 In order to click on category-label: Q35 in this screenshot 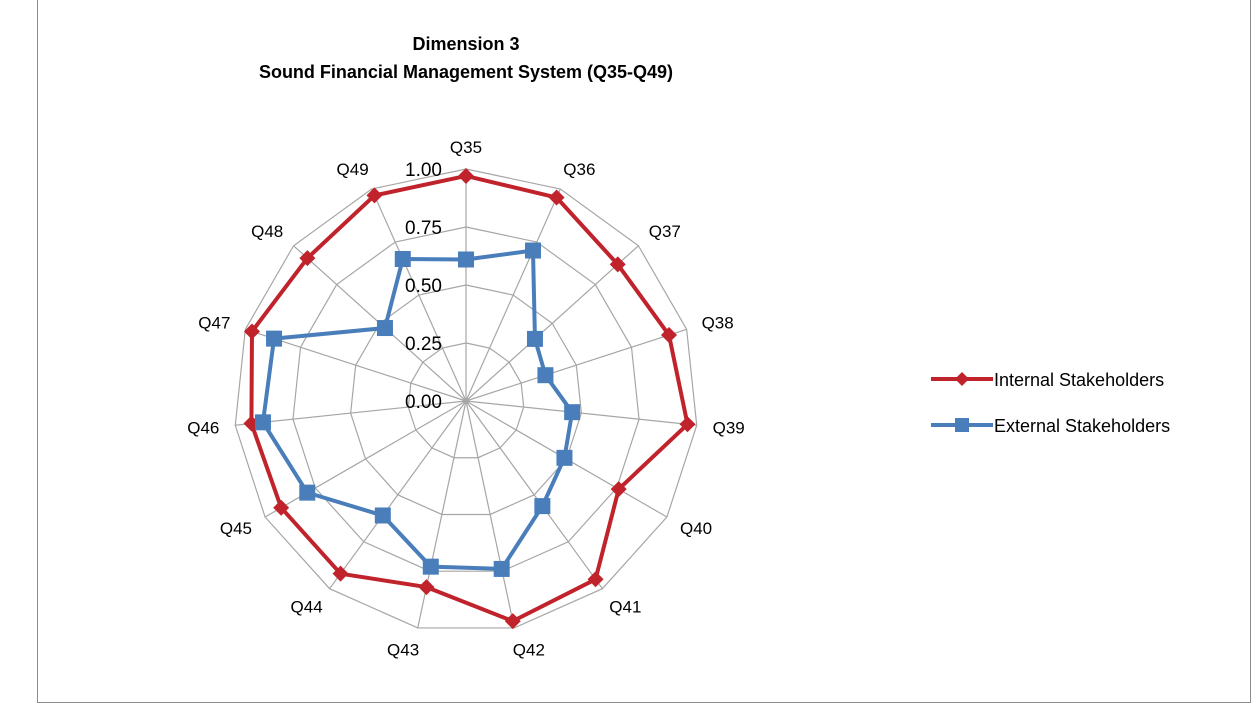, I will do `click(466, 147)`.